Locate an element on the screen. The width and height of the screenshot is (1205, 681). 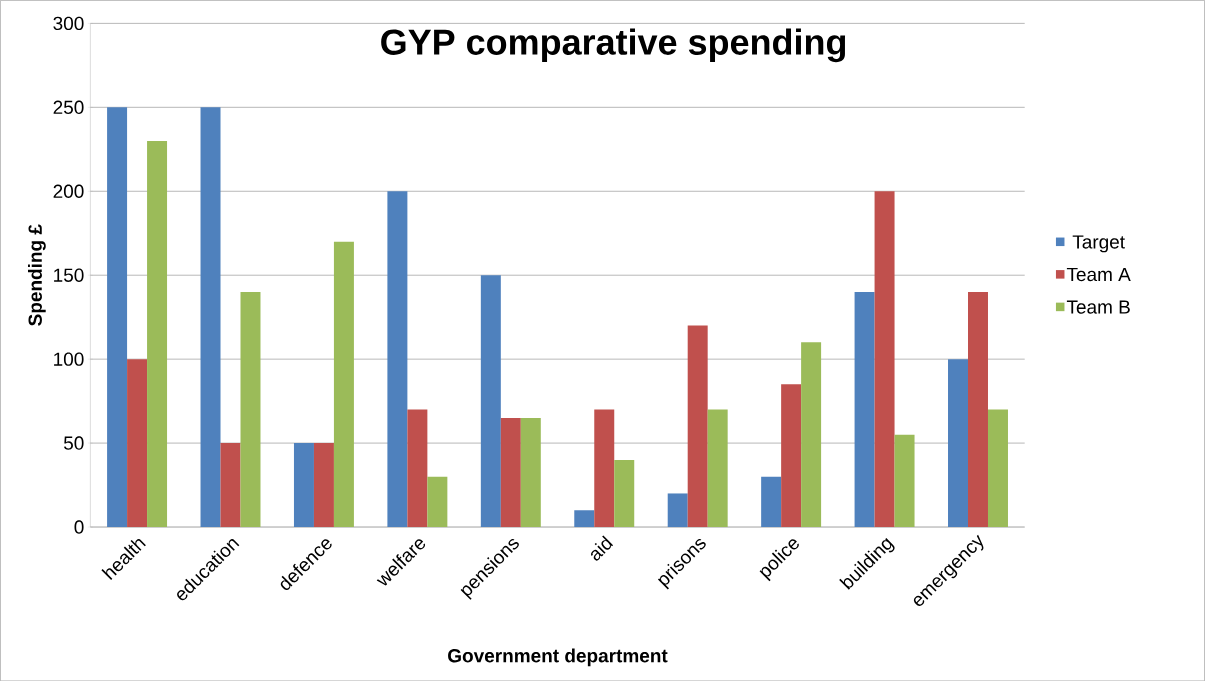
y-axis-title: Spending £ is located at coordinates (37, 275).